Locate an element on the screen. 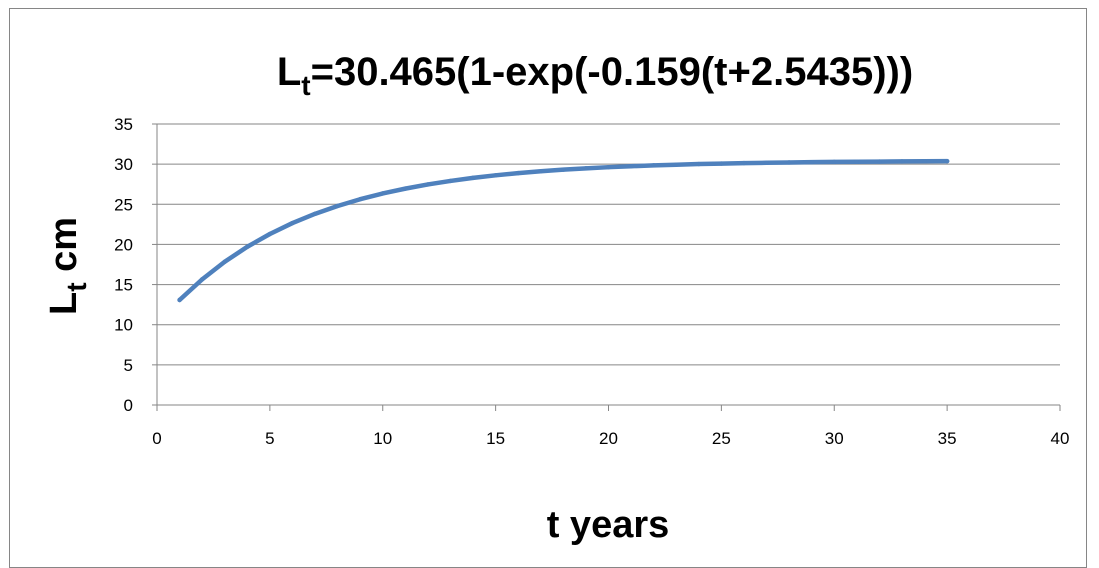 This screenshot has height=568, width=1099. y-axis-title: Lt cm is located at coordinates (67, 266).